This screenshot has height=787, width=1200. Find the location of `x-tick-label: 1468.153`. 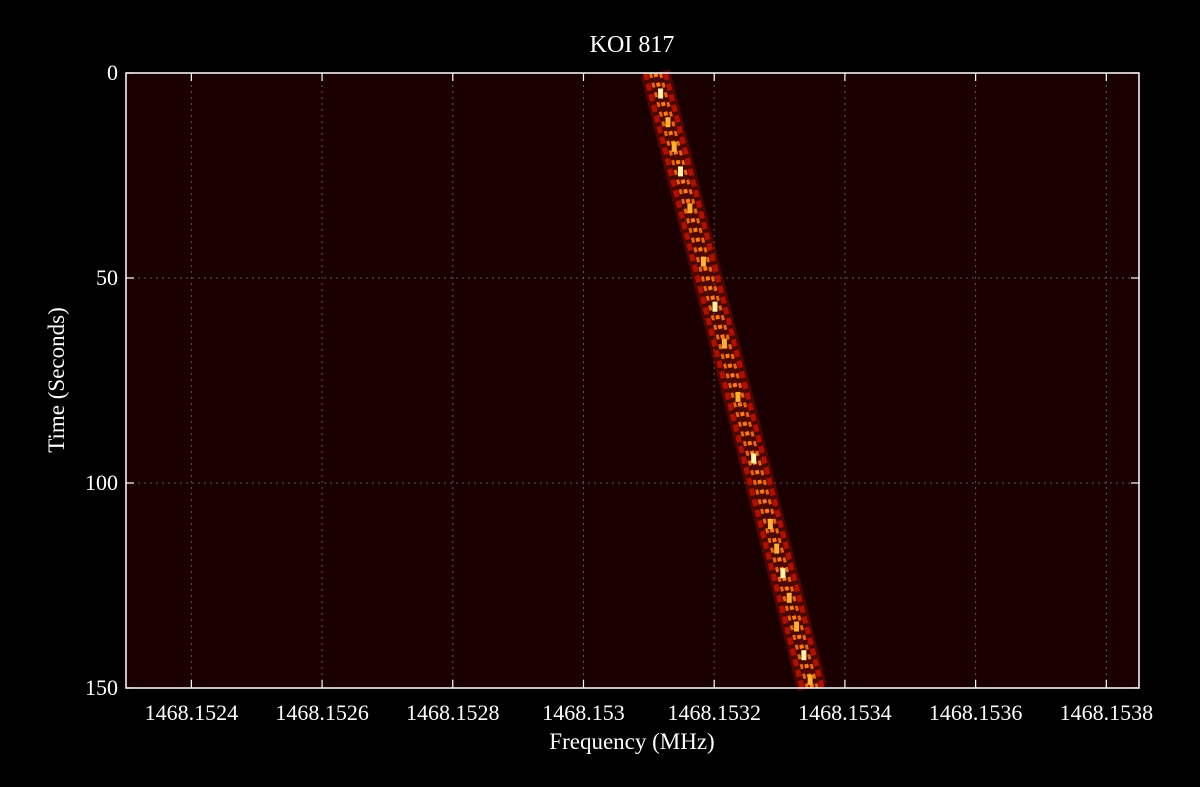

x-tick-label: 1468.153 is located at coordinates (583, 712).